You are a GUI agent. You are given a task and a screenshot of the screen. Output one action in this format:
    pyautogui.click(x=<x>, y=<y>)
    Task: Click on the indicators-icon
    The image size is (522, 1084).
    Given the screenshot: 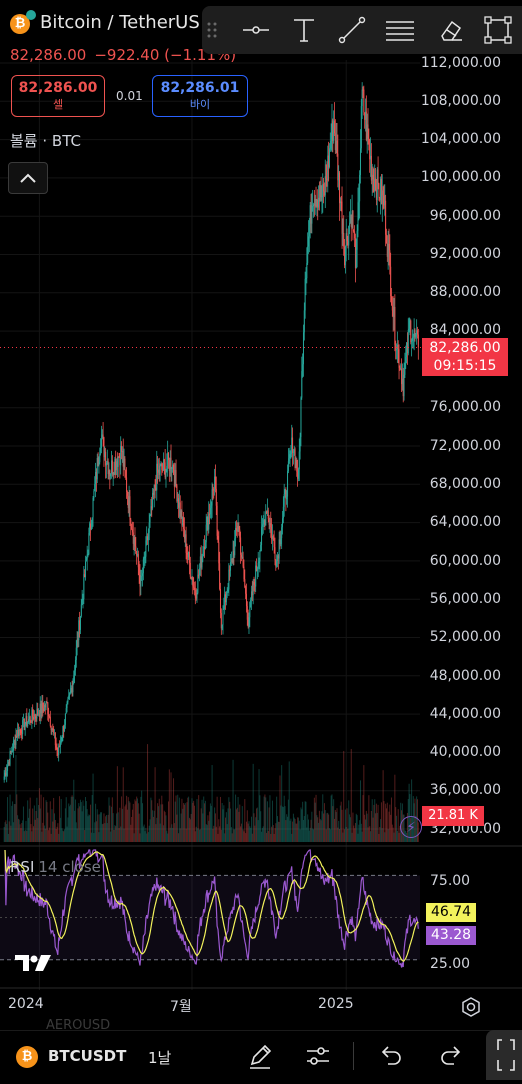 What is the action you would take?
    pyautogui.click(x=318, y=1056)
    